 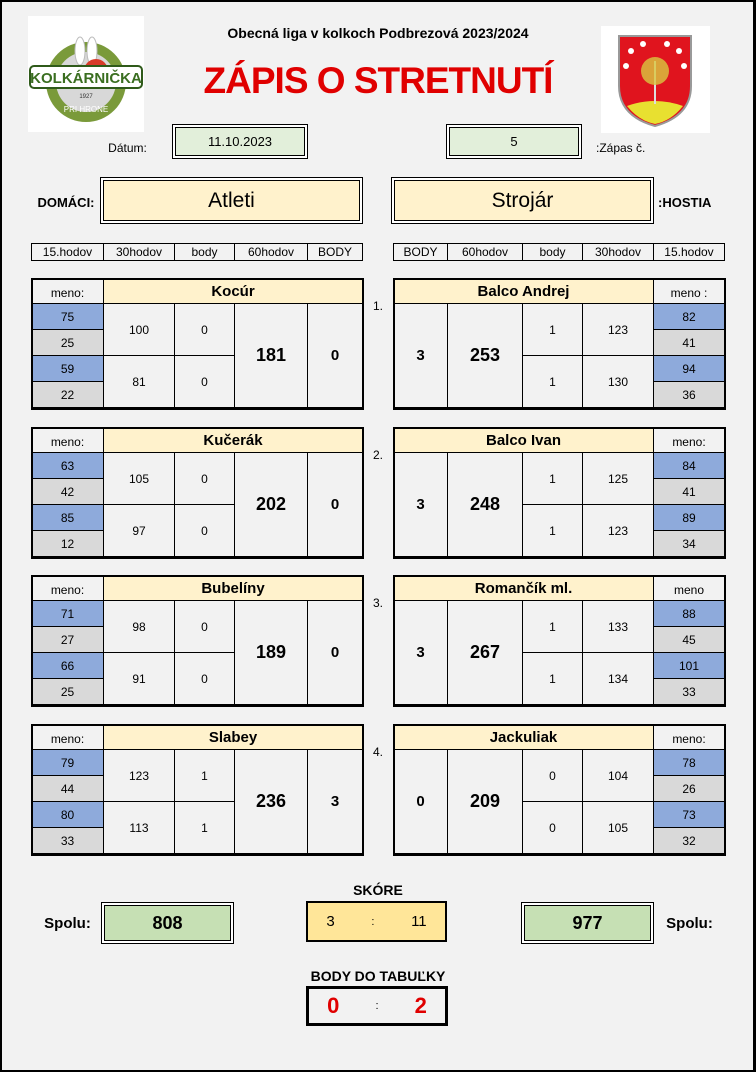 What do you see at coordinates (689, 465) in the screenshot?
I see `away-15-throws: 84` at bounding box center [689, 465].